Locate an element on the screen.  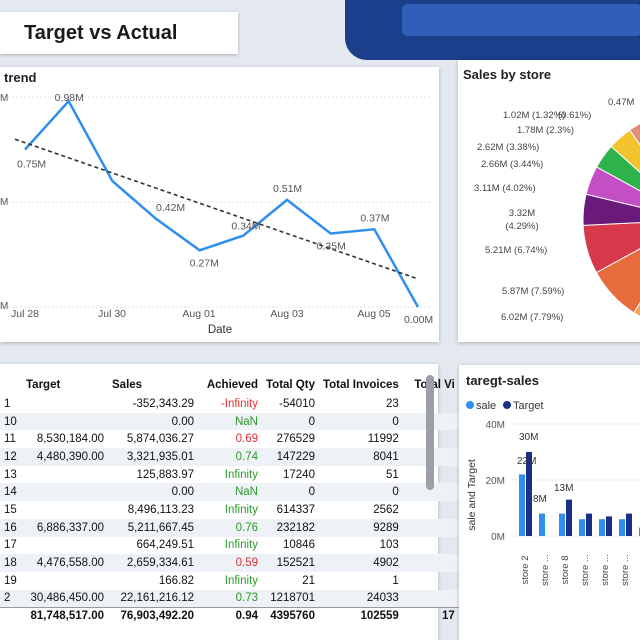
table-row: 12 4,480,390.00 3,321,935.01 0.74 147229 8041 is located at coordinates (229, 457).